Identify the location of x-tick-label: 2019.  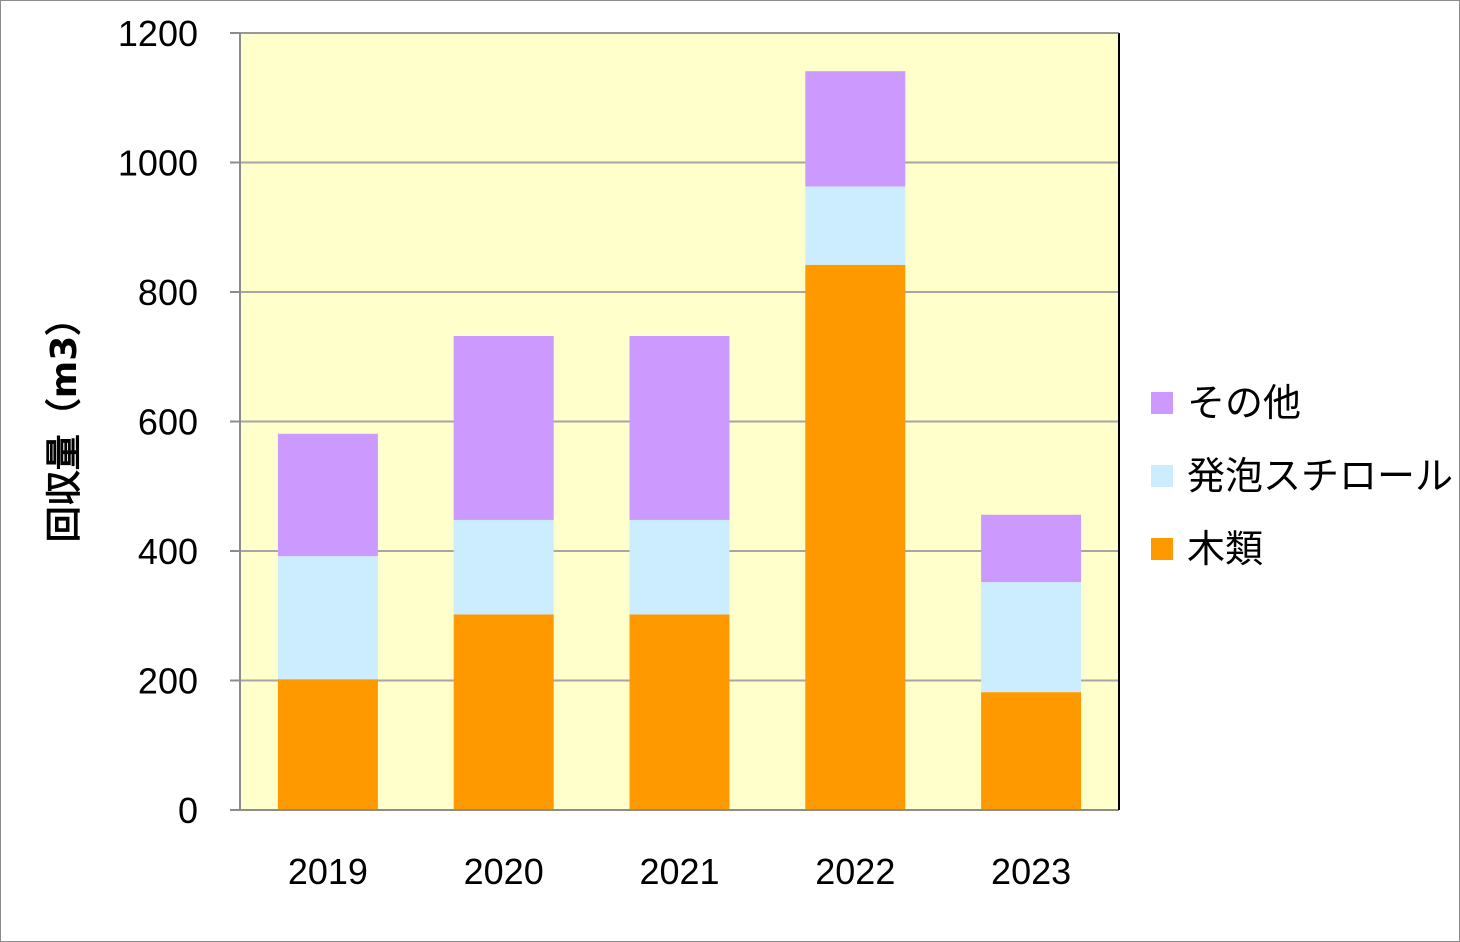
(328, 871).